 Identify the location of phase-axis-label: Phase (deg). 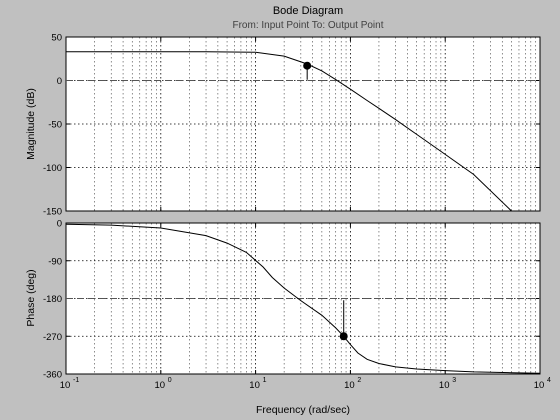
(31, 297).